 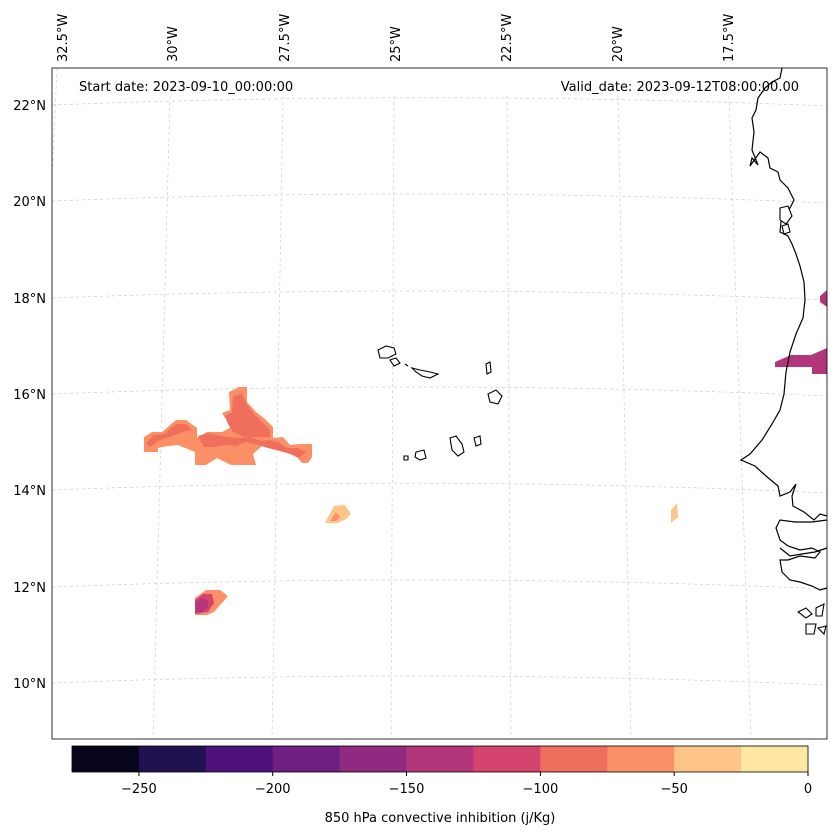 I want to click on cape-verde-islands, so click(x=440, y=403).